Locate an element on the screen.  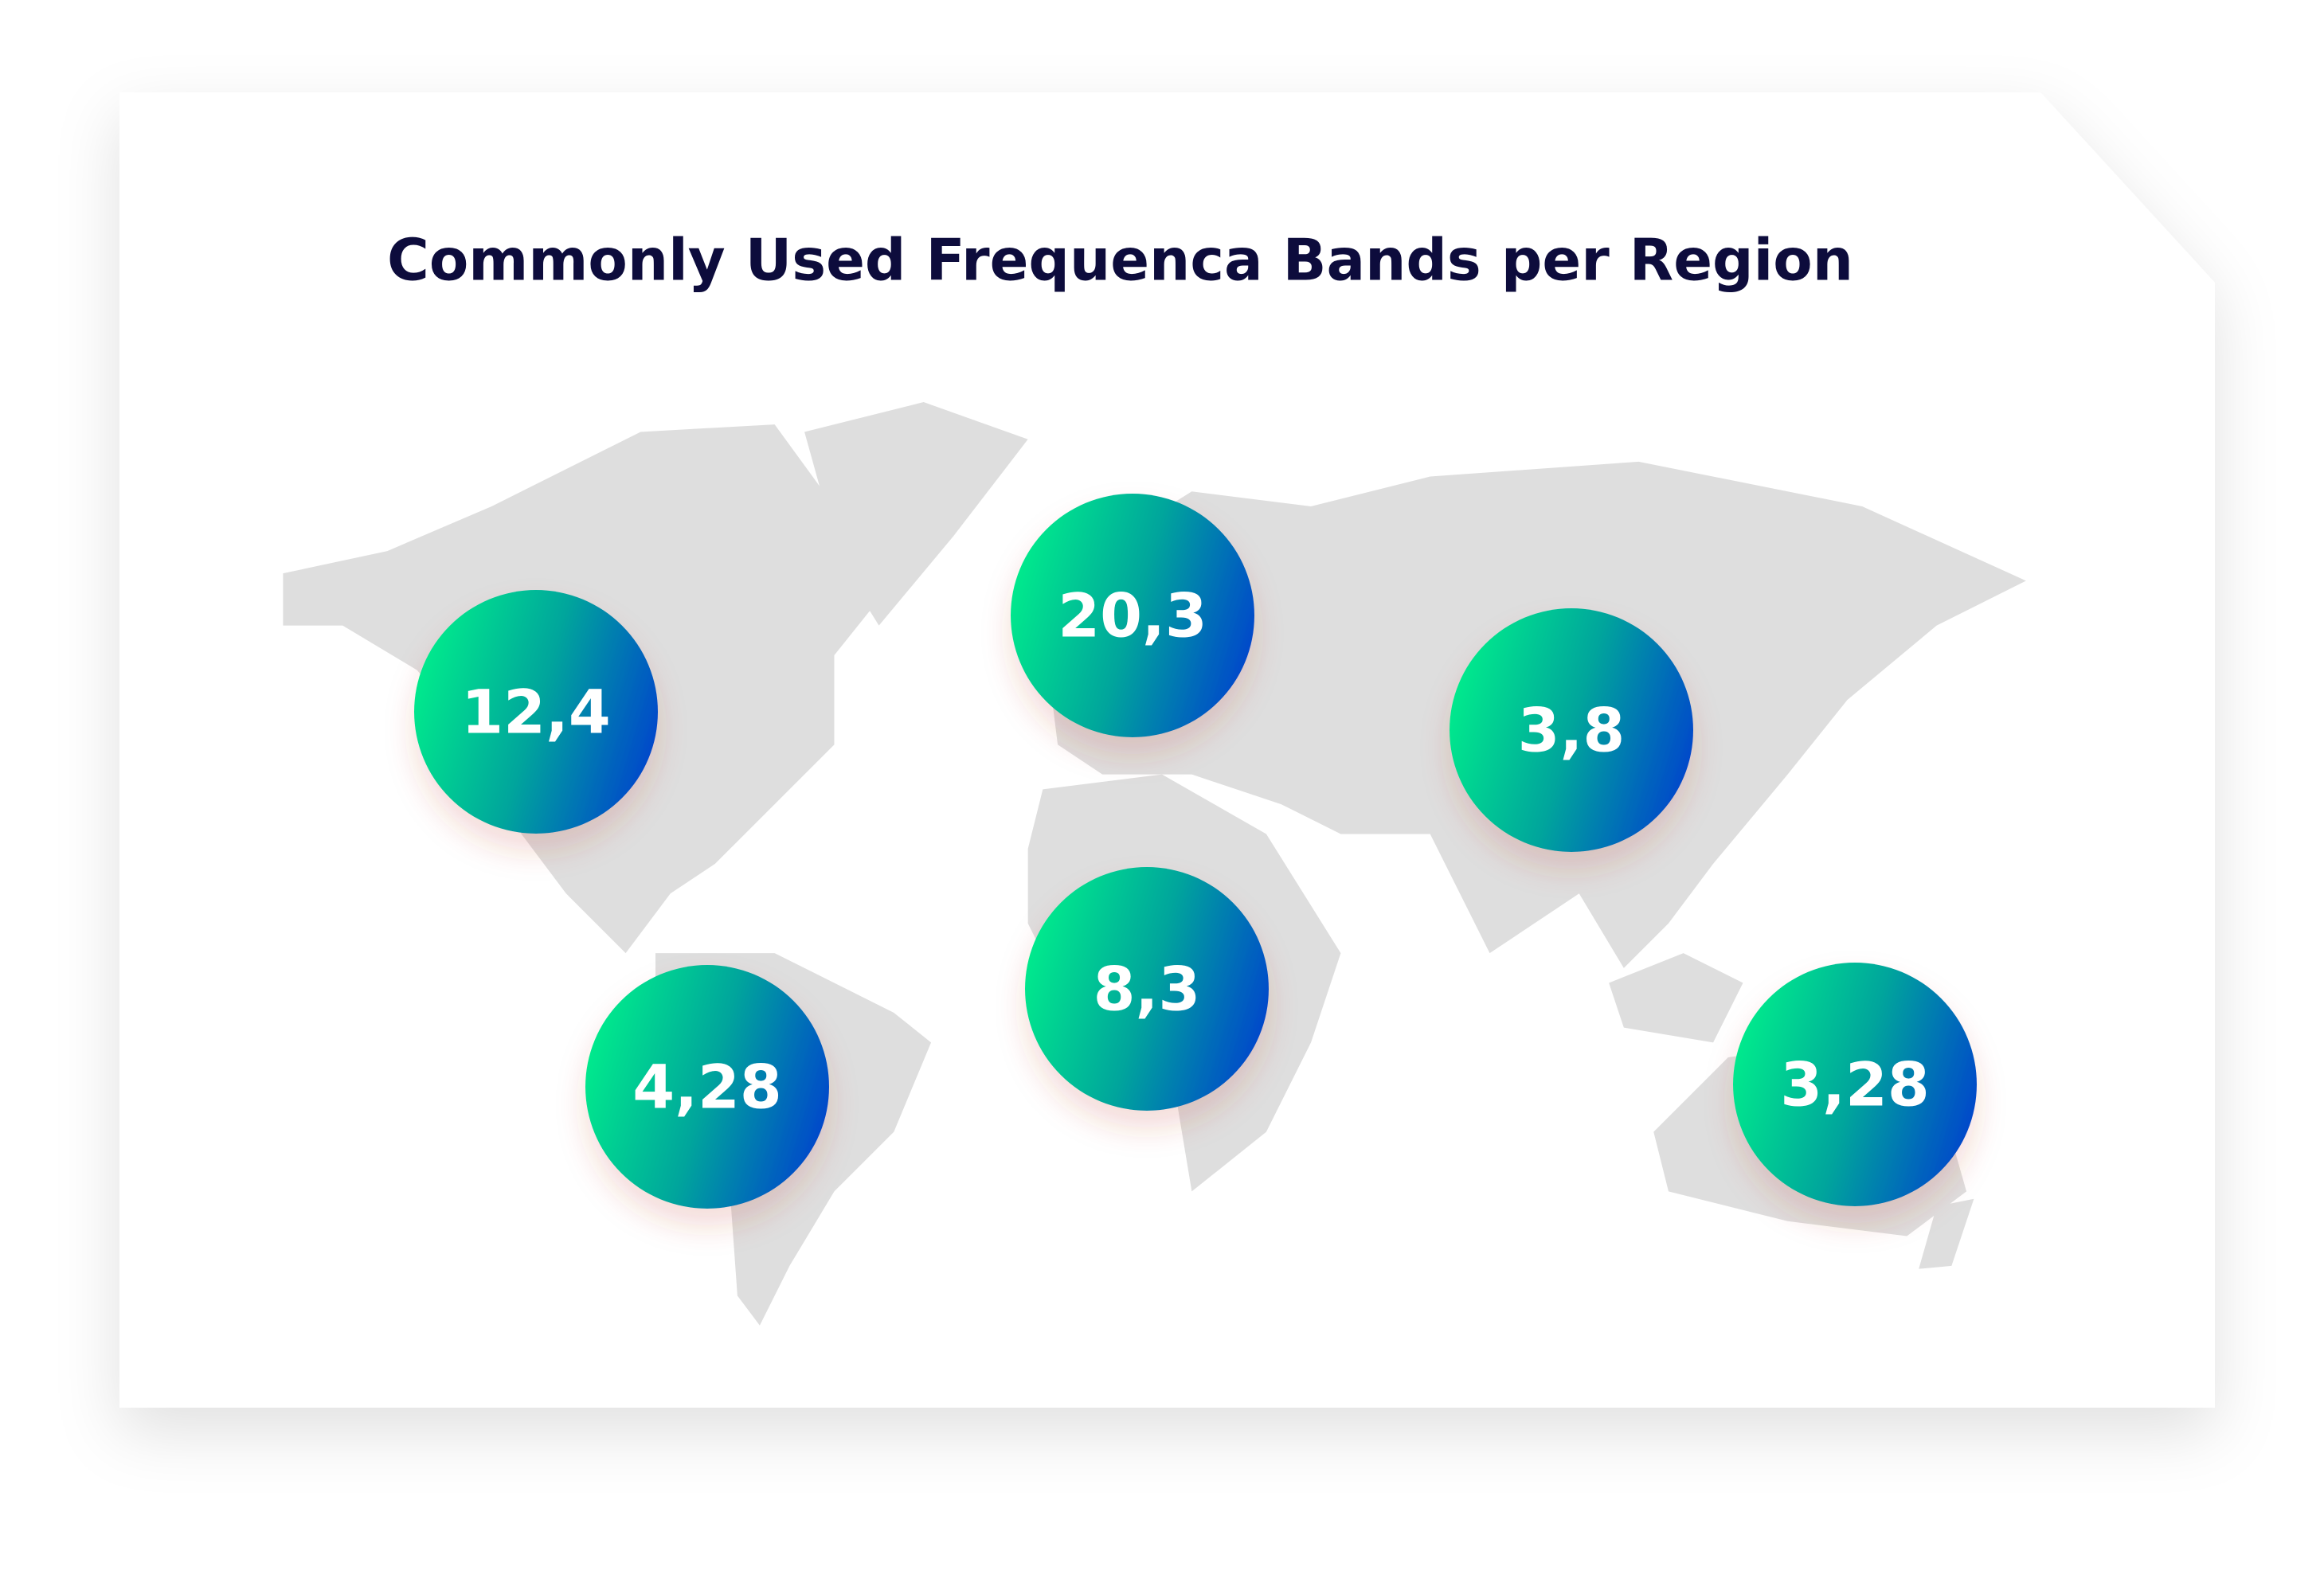
title: Commonly Used Frequenca Bands per Region is located at coordinates (1120, 260).